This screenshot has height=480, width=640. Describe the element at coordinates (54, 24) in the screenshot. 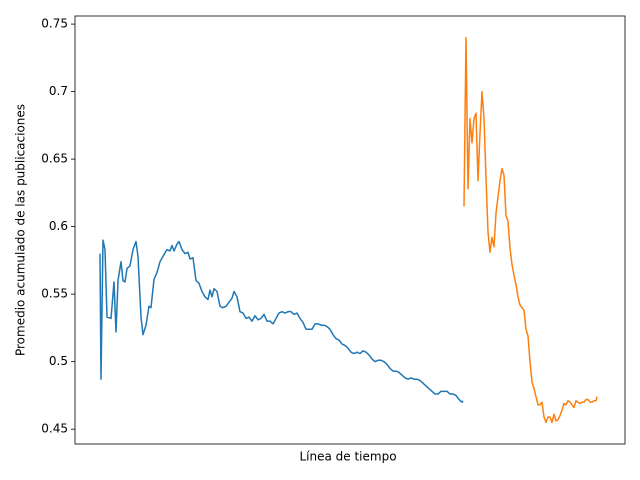

I see `y-tick-label: 0.75` at that location.